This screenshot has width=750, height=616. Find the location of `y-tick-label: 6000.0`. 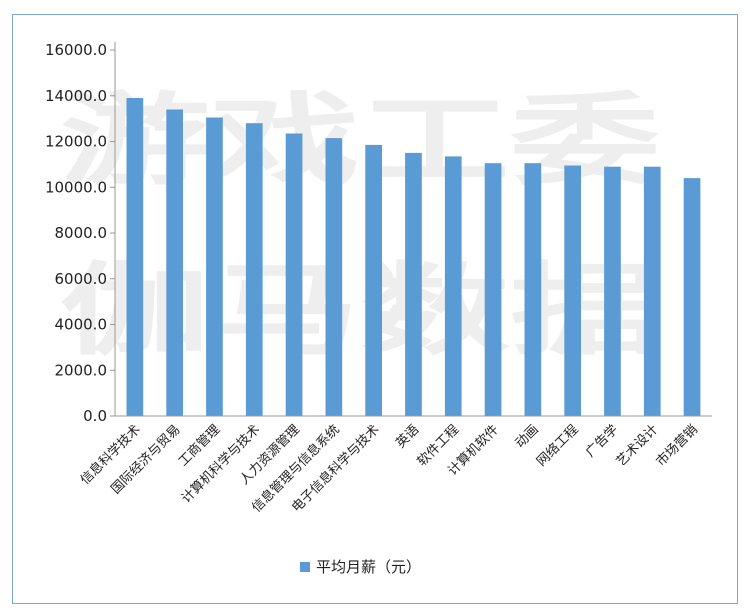

y-tick-label: 6000.0 is located at coordinates (81, 279).